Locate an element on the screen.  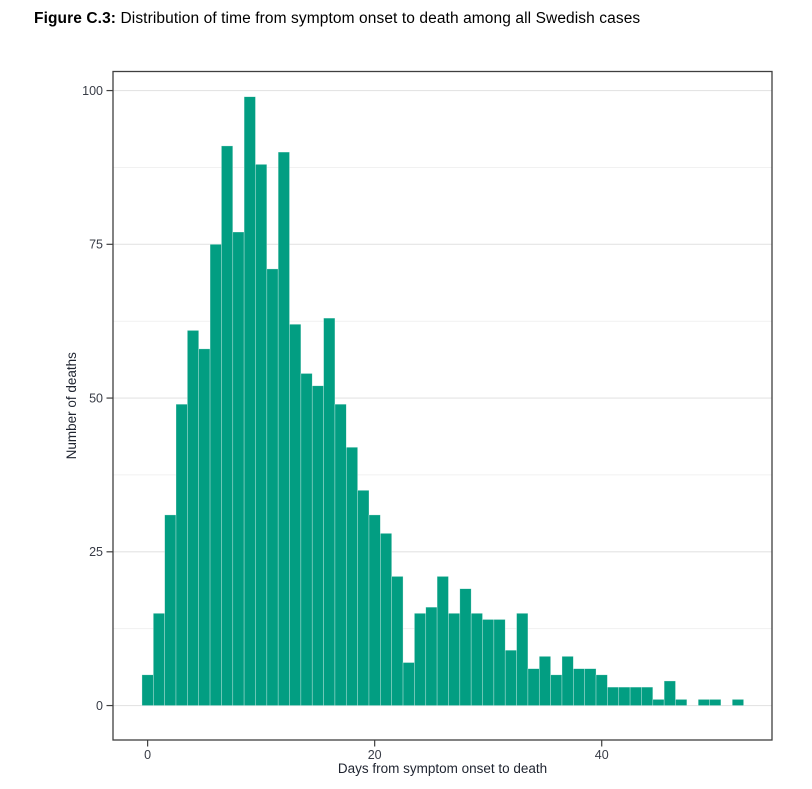
y-tick-label: 75 is located at coordinates (96, 245).